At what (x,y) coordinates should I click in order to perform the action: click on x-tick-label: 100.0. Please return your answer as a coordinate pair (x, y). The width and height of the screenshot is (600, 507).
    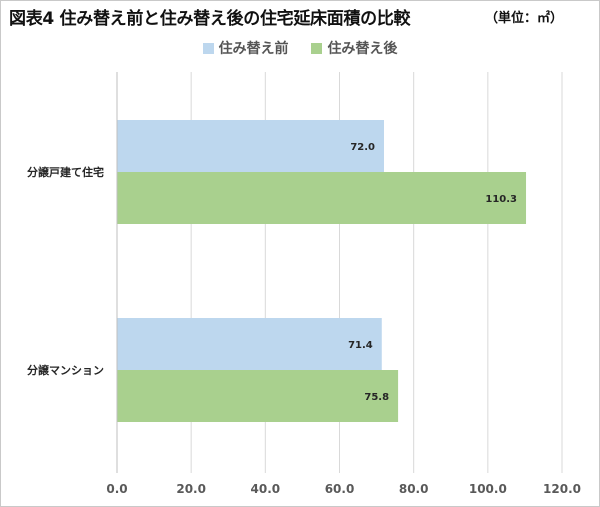
    Looking at the image, I should click on (488, 489).